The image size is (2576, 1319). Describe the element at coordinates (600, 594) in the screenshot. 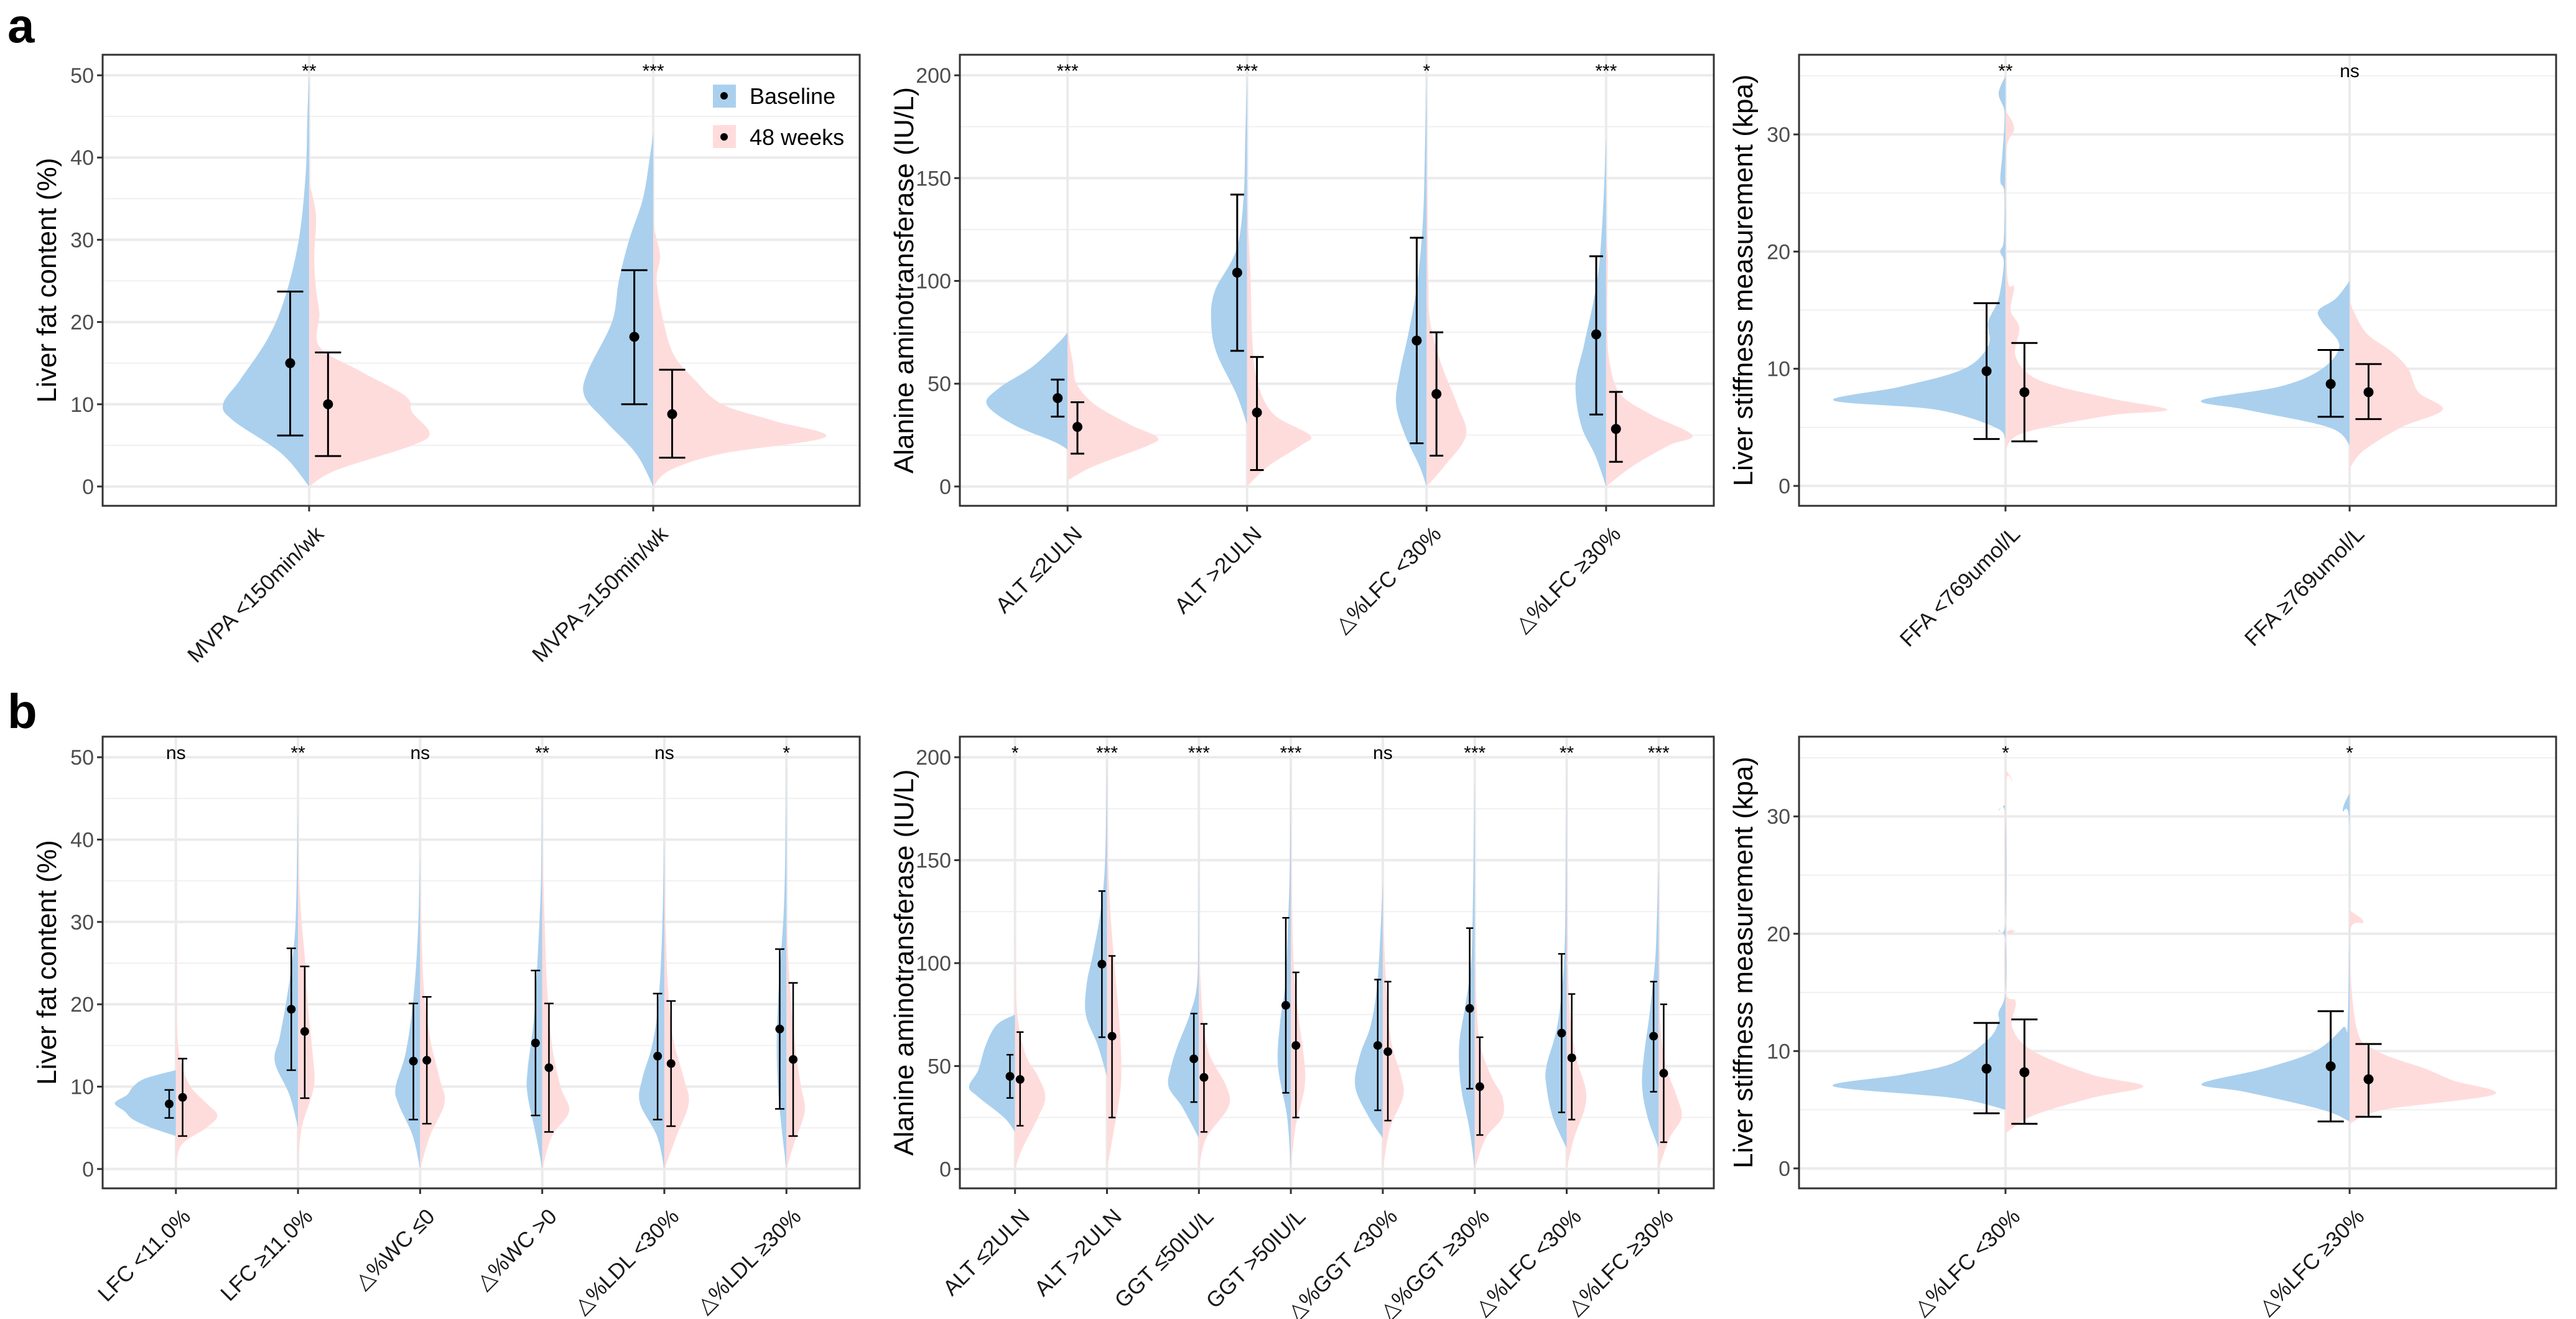

I see `x-tick-label: MVPA ≥150min/wk` at that location.